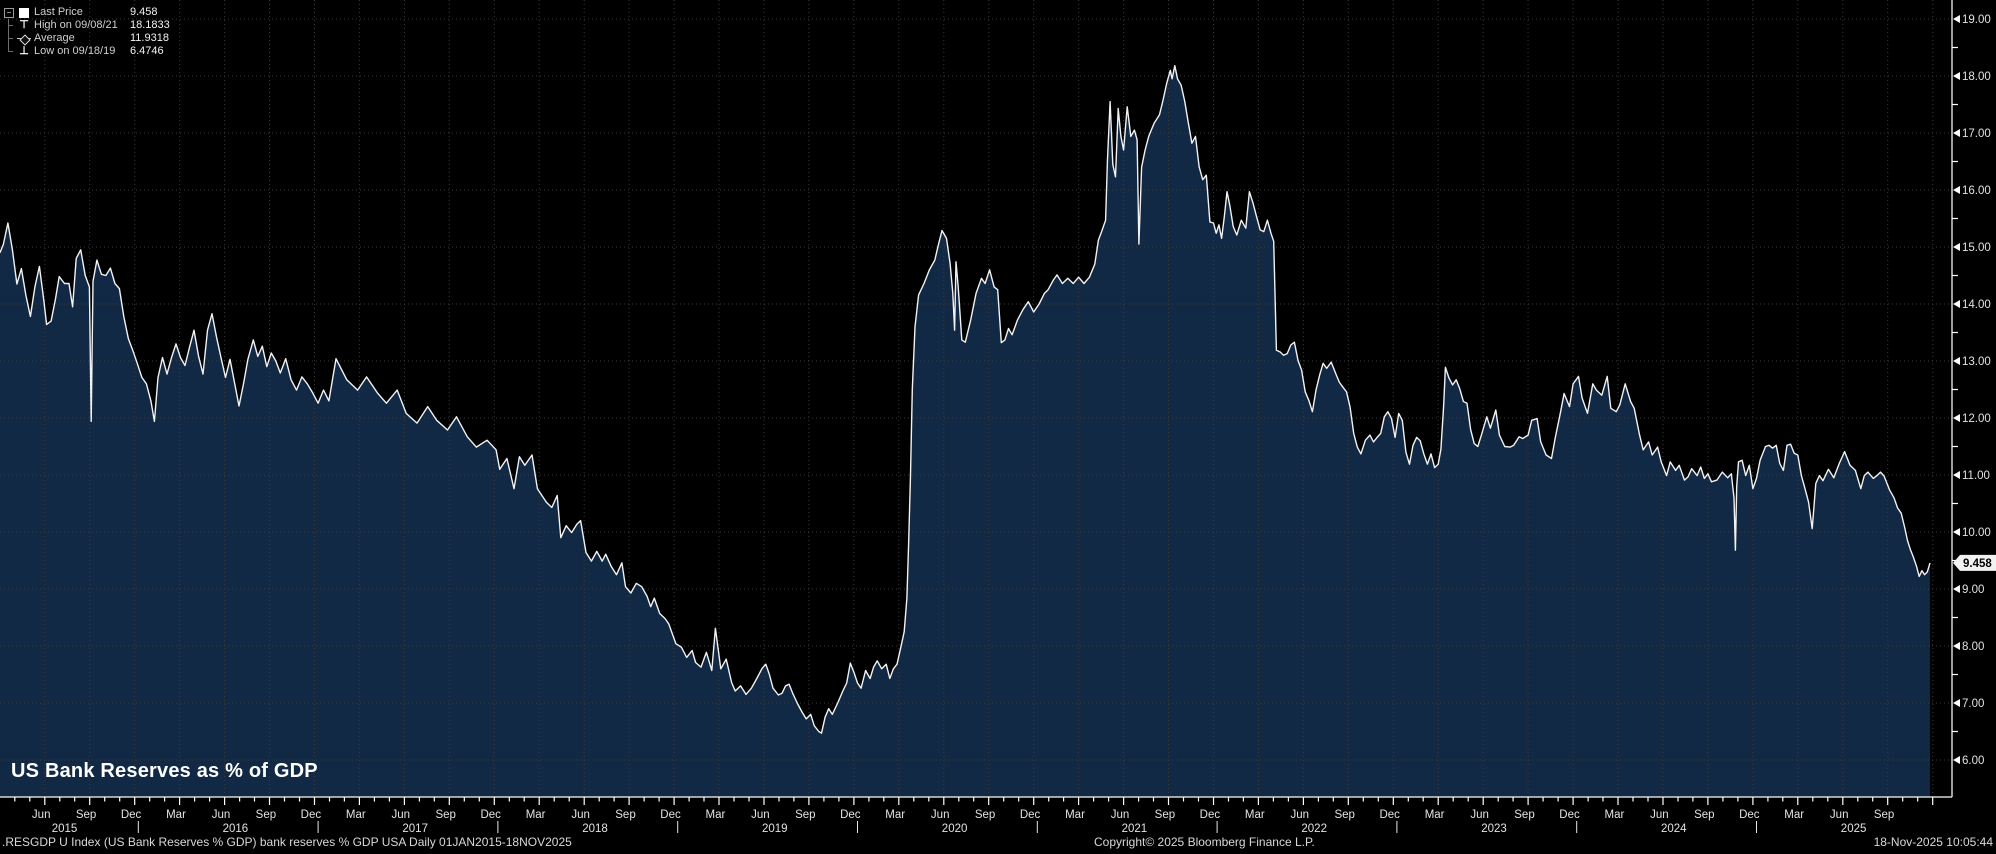 The image size is (1996, 854). What do you see at coordinates (65, 829) in the screenshot?
I see `svg-text: 2015` at bounding box center [65, 829].